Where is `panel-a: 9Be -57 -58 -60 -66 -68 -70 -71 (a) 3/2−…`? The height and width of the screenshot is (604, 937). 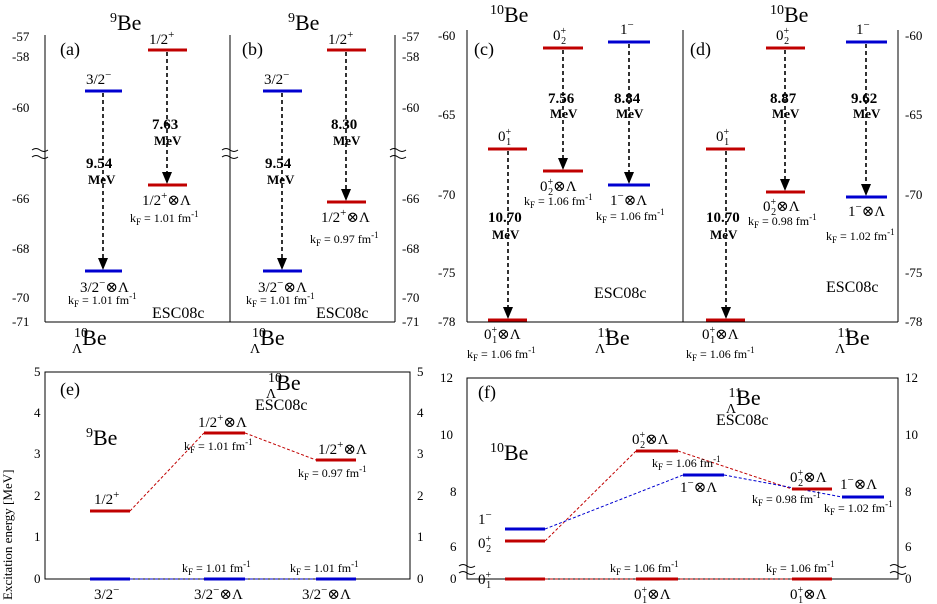
panel-a: 9Be -57 -58 -60 -66 -68 -70 -71 (a) 3/2−… is located at coordinates (121, 183).